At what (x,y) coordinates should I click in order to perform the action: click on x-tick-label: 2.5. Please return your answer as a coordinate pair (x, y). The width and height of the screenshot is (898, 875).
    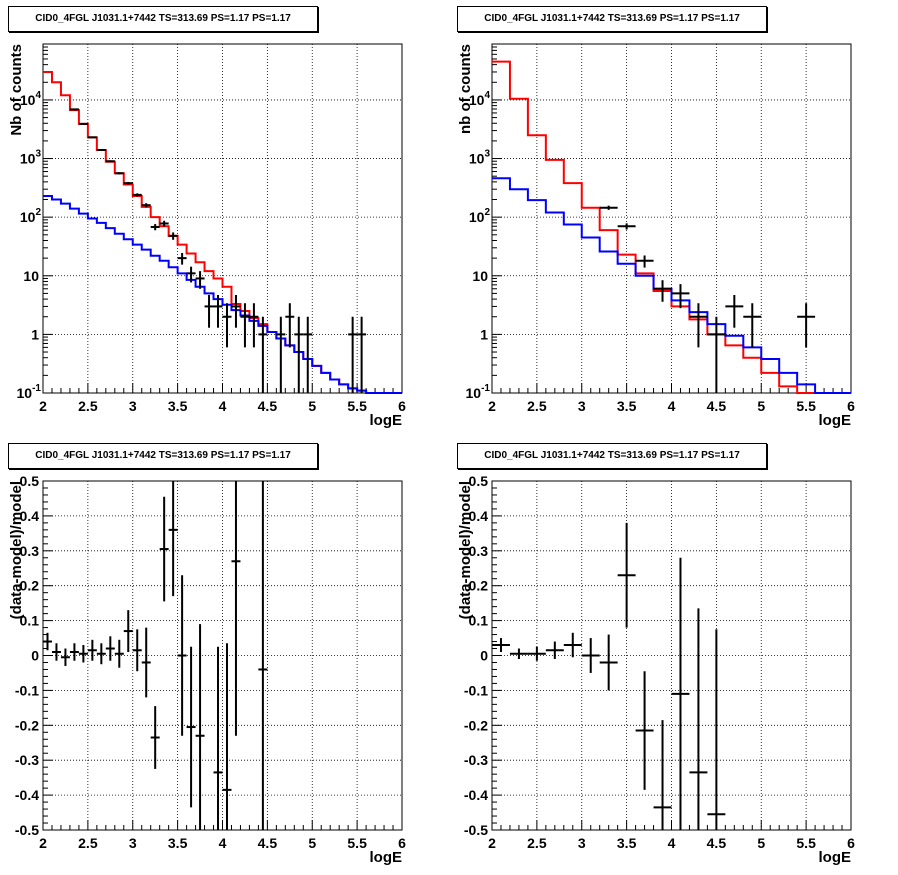
    Looking at the image, I should click on (88, 843).